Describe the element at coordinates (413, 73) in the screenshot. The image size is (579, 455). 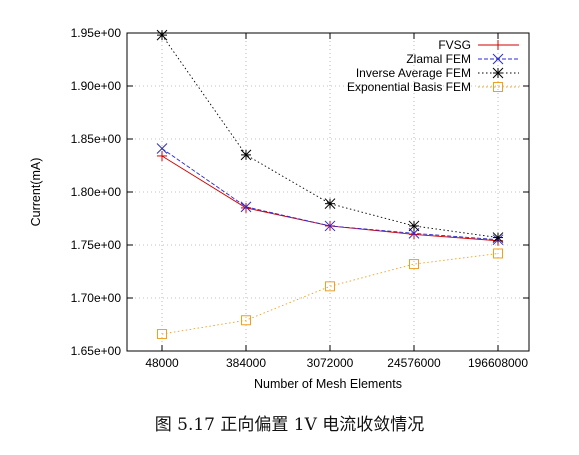
I see `legend-label: Inverse Average FEM` at that location.